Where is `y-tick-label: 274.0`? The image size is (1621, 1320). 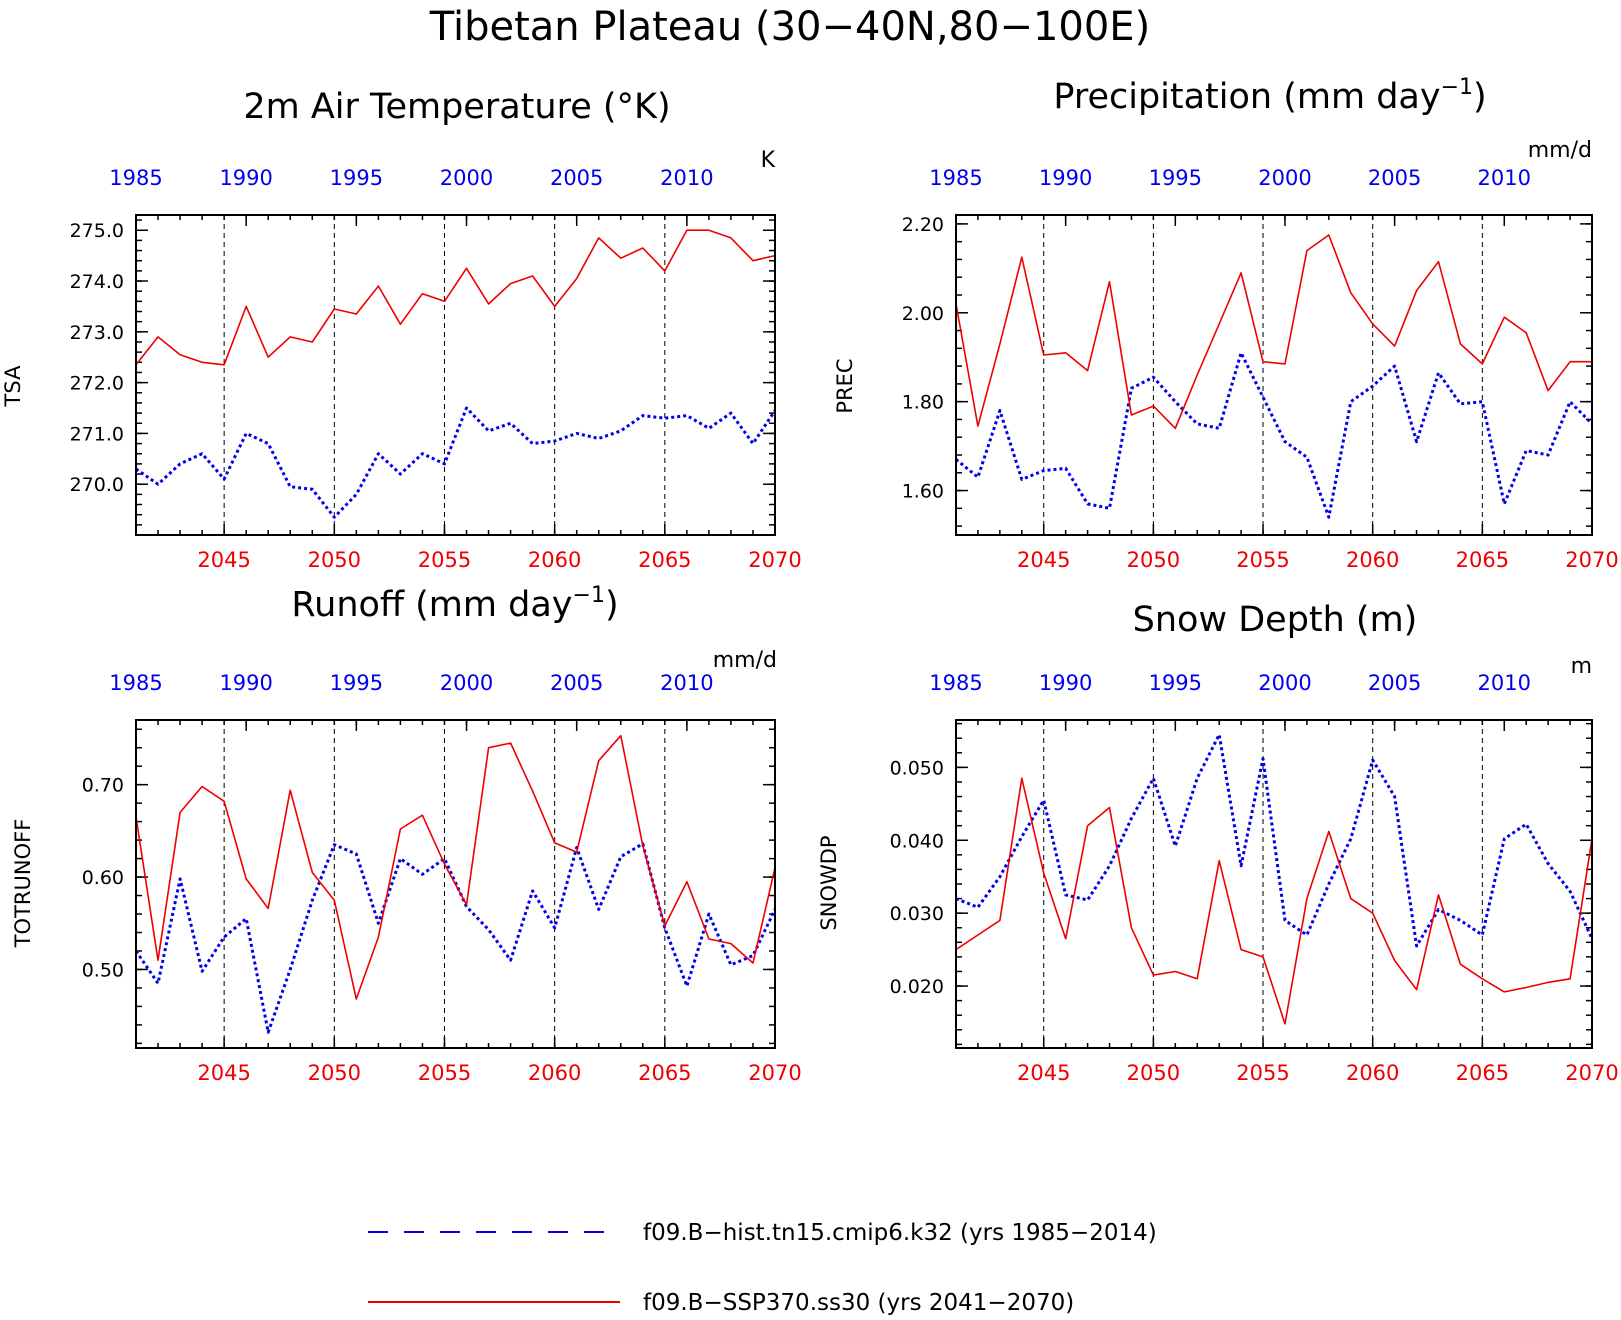 y-tick-label: 274.0 is located at coordinates (97, 282).